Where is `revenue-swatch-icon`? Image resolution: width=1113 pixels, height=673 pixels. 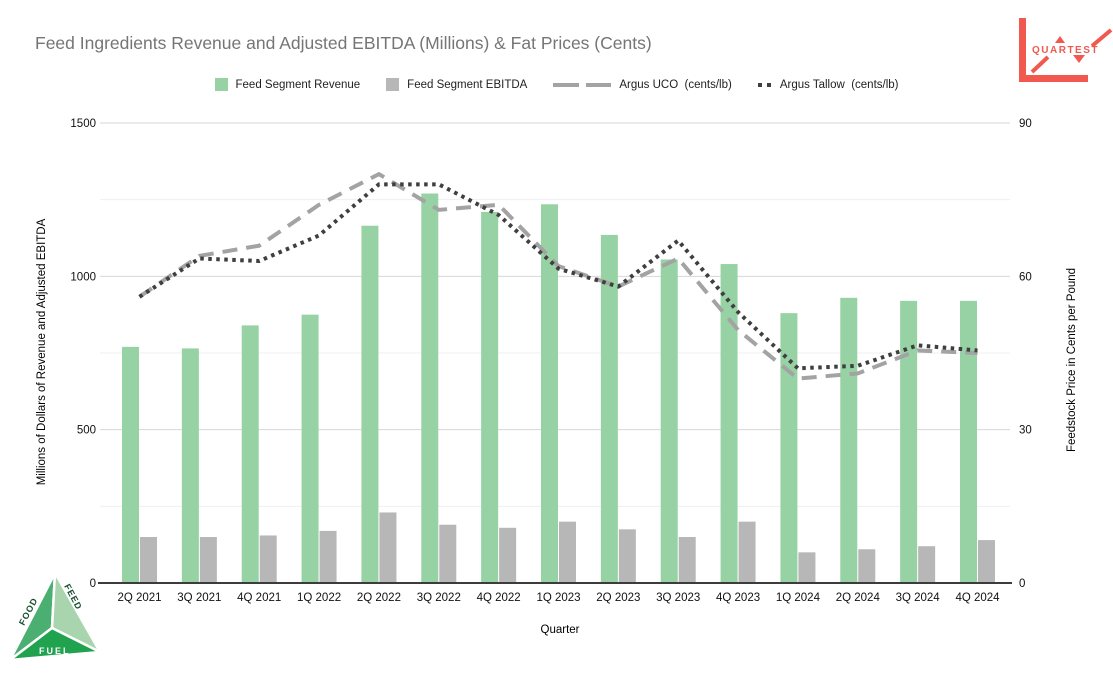
revenue-swatch-icon is located at coordinates (221, 84).